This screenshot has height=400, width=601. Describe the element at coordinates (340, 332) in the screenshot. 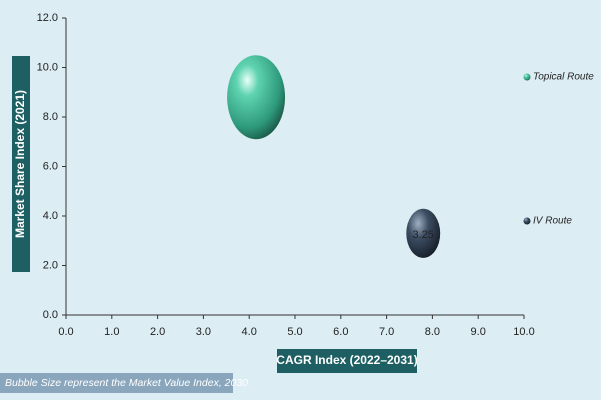

I see `x-tick-label: 6.0` at that location.